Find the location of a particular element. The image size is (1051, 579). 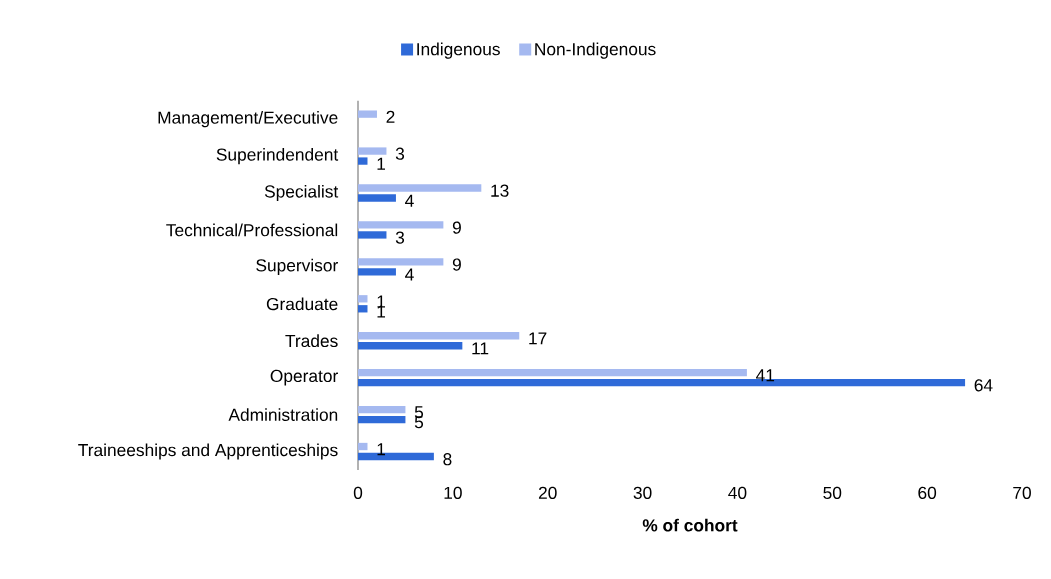

x-axis-title: % of cohort is located at coordinates (690, 525).